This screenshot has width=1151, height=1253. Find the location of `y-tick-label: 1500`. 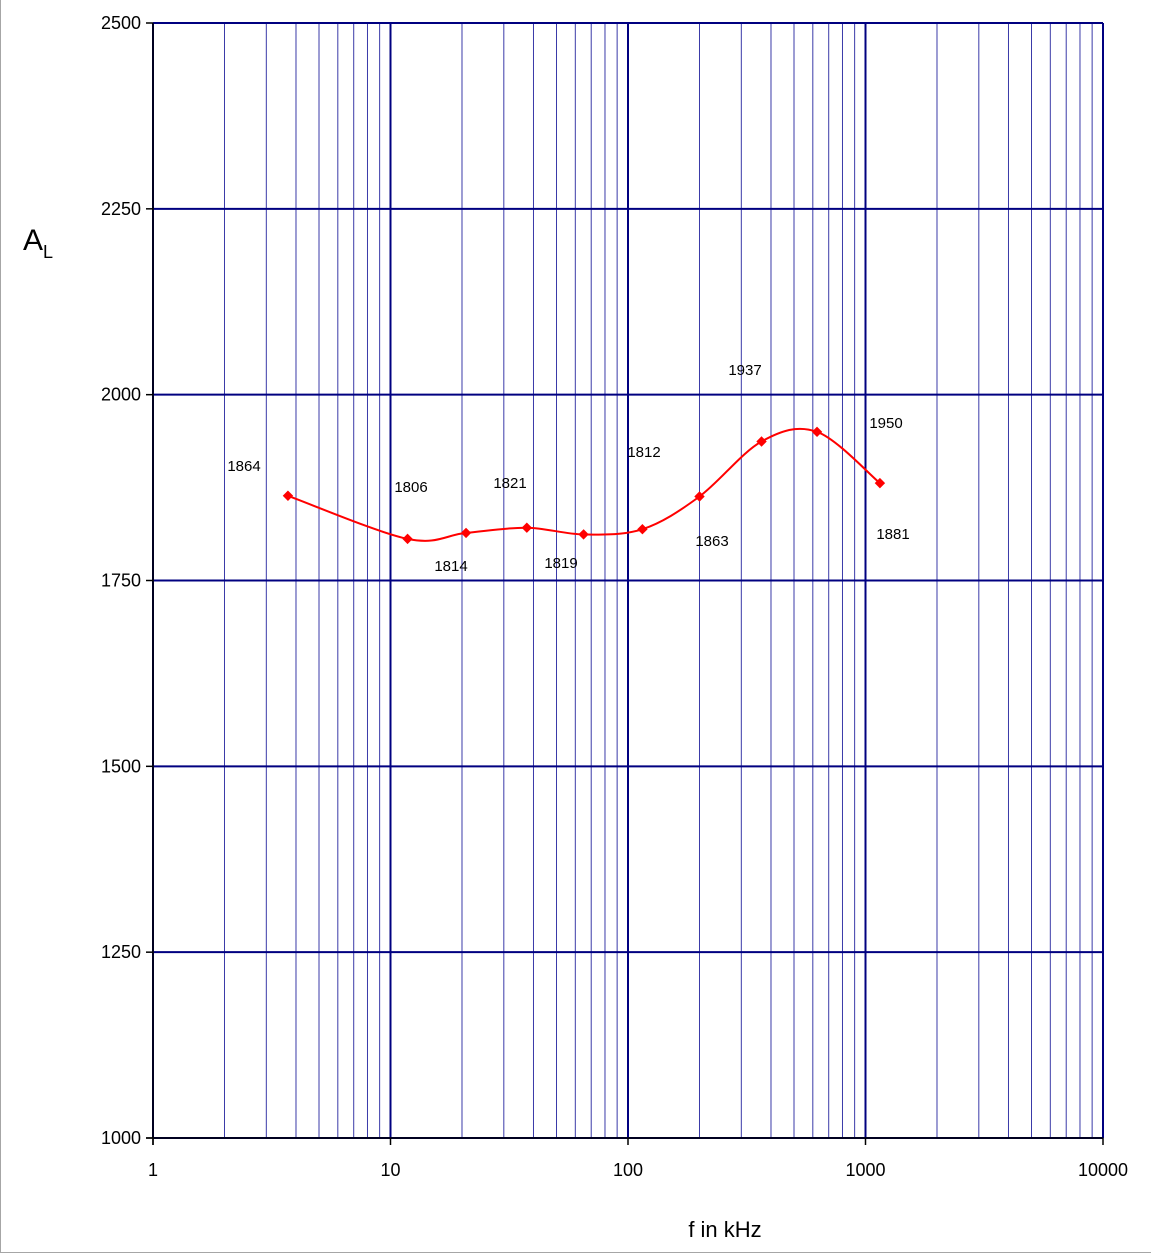

y-tick-label: 1500 is located at coordinates (121, 766).